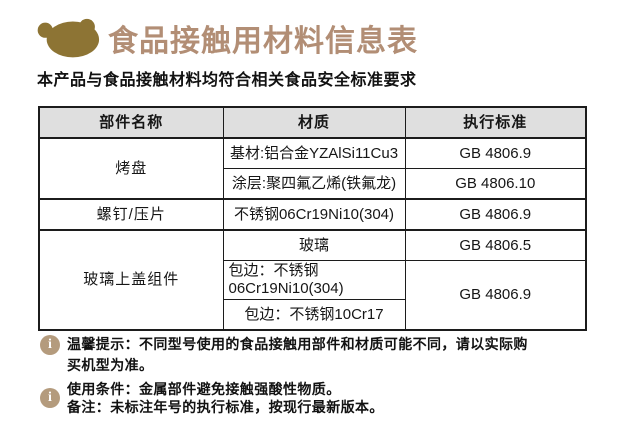  What do you see at coordinates (314, 184) in the screenshot?
I see `material-cell: 涂层:聚四氟乙烯(铁氟龙)` at bounding box center [314, 184].